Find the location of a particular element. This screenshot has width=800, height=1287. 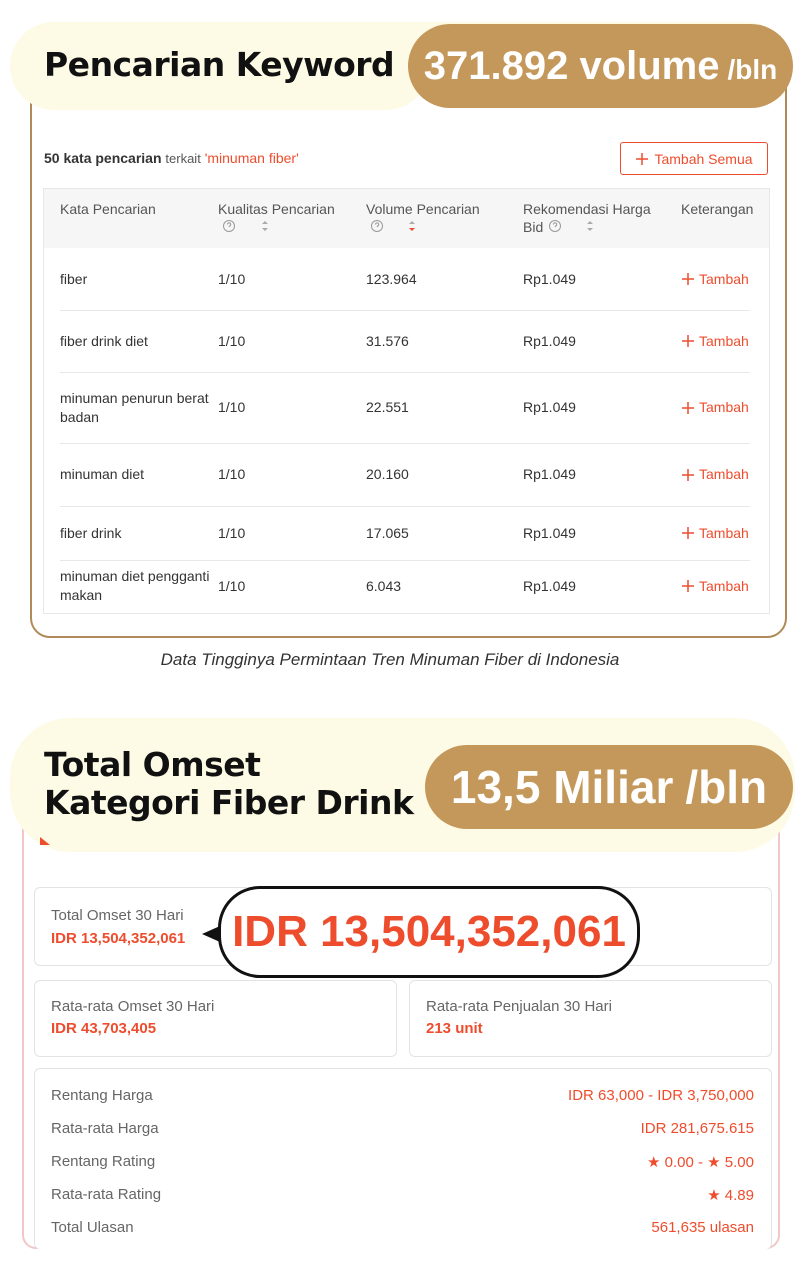

volume: 371.892 volume is located at coordinates (571, 65).